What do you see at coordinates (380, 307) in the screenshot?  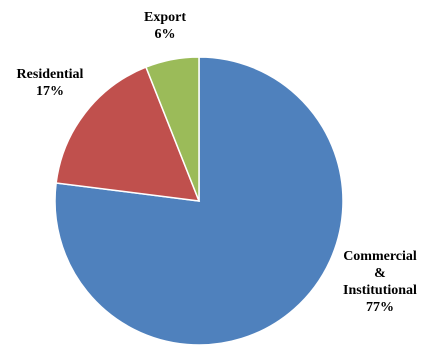 I see `label-commercial-percent: 77%` at bounding box center [380, 307].